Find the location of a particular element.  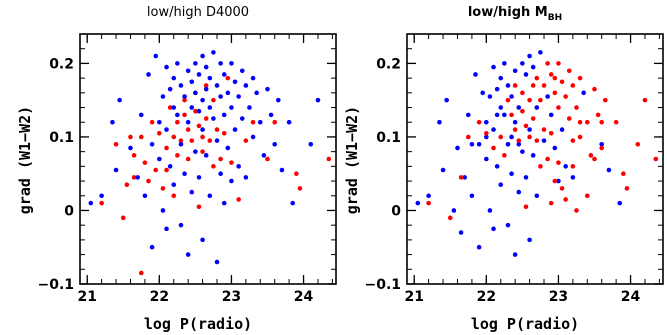

y-tick-label: 0.1 is located at coordinates (61, 138).